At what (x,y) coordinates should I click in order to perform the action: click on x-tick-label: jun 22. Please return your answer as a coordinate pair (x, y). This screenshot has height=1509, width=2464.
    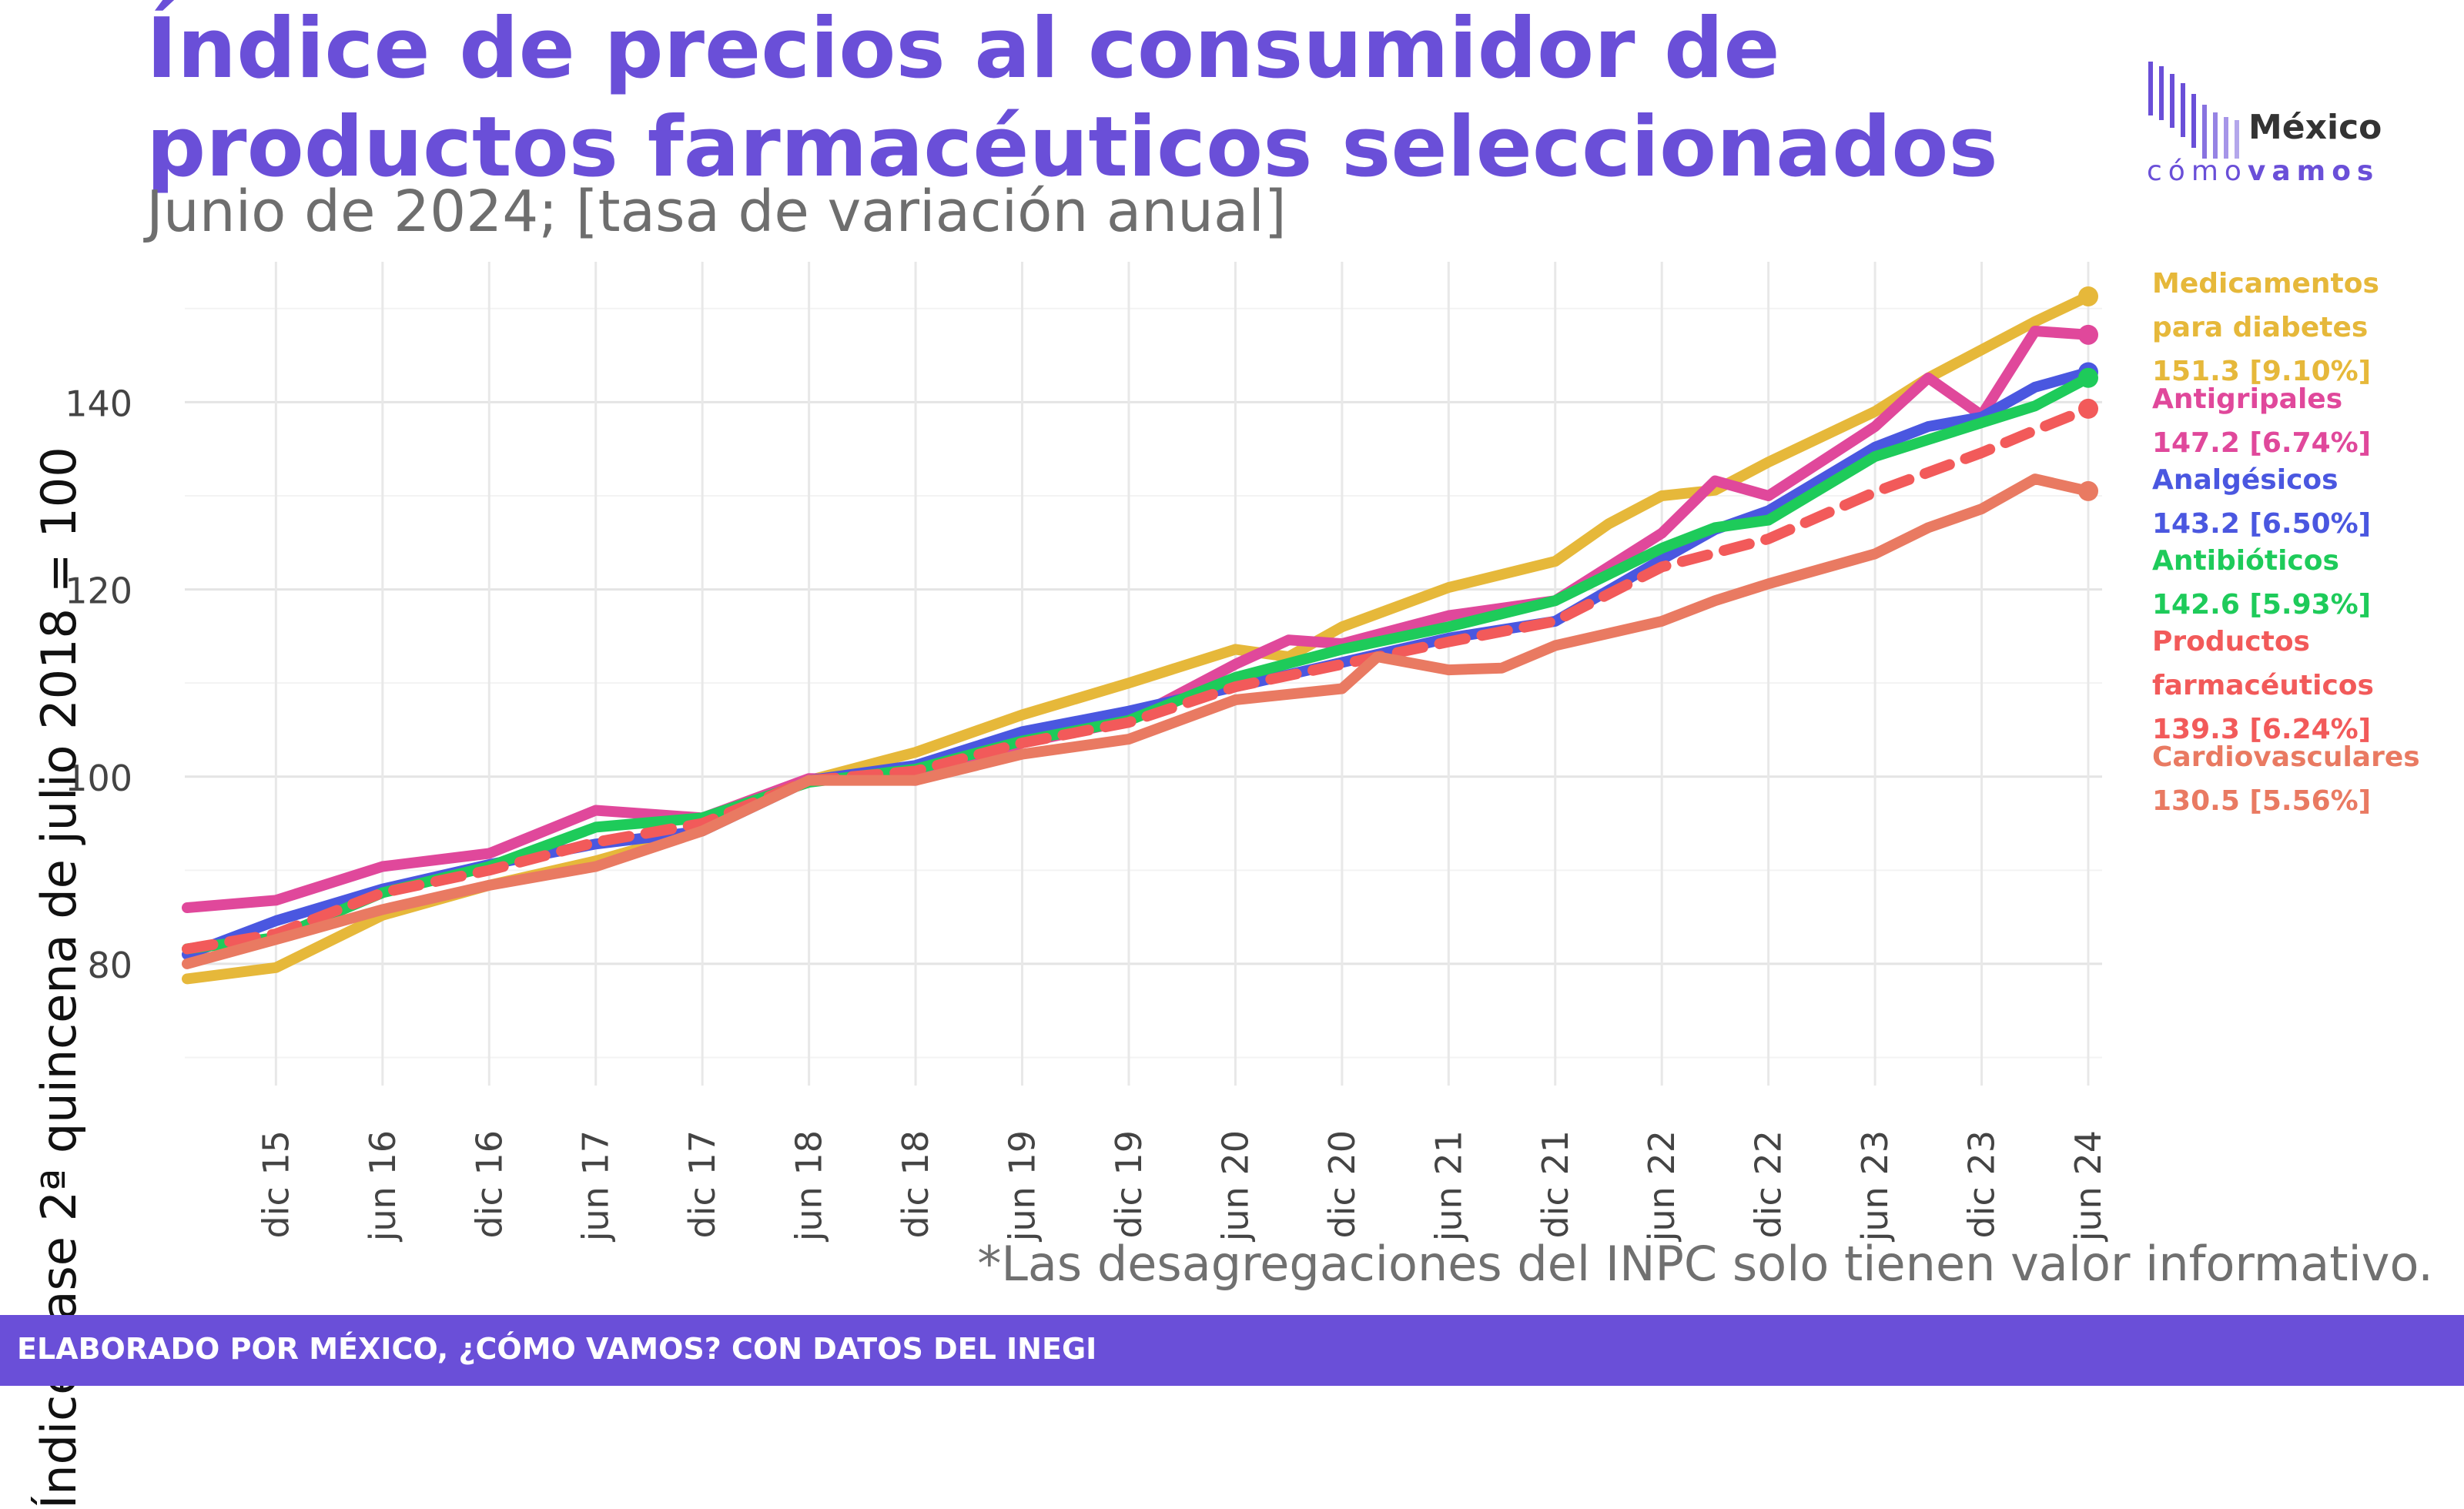
    Looking at the image, I should click on (1661, 1186).